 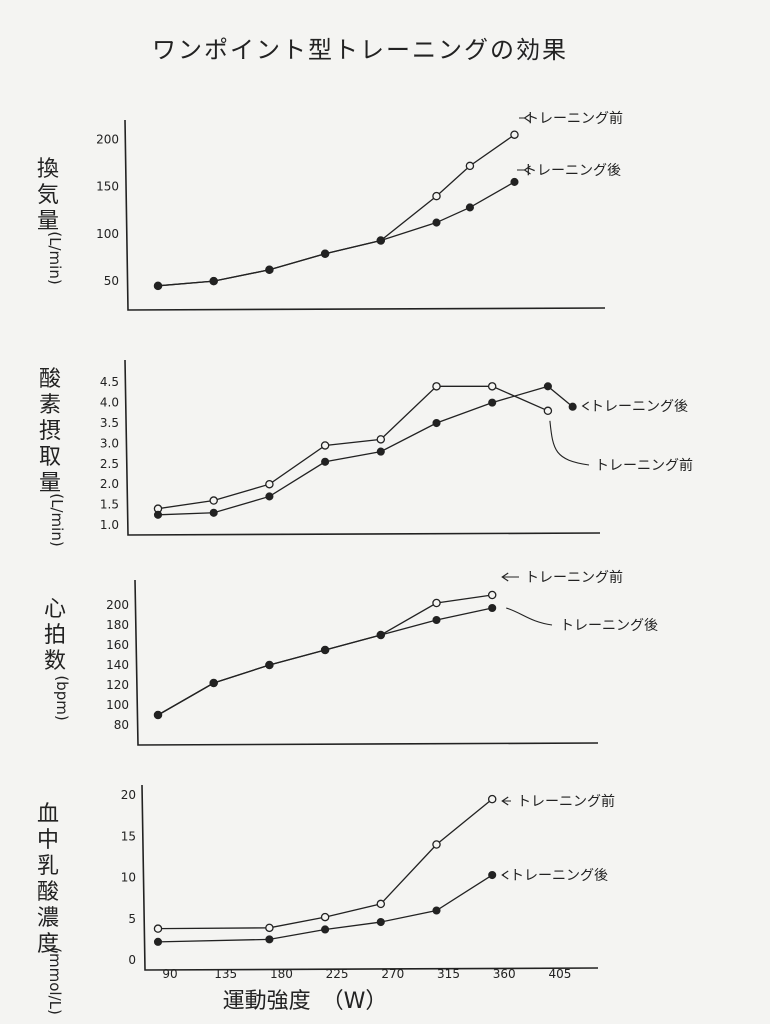 I want to click on y-tick-label: 5, so click(x=132, y=919).